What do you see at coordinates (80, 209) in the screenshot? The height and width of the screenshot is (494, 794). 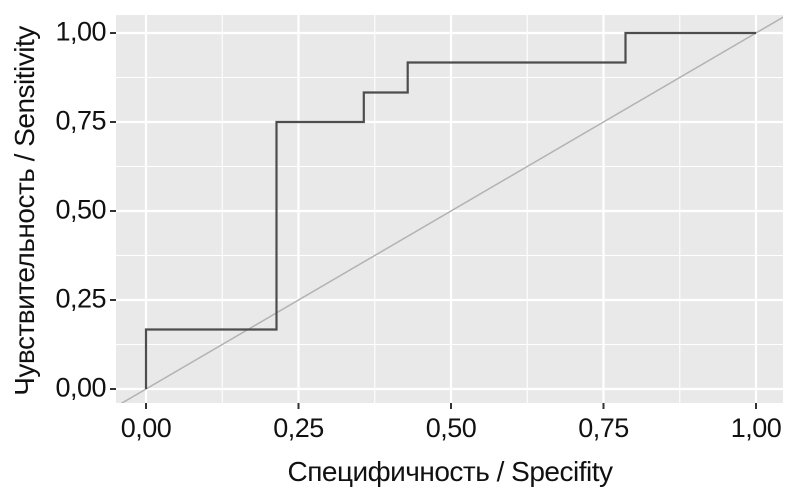 I see `y-tick-label-2: 0,50` at bounding box center [80, 209].